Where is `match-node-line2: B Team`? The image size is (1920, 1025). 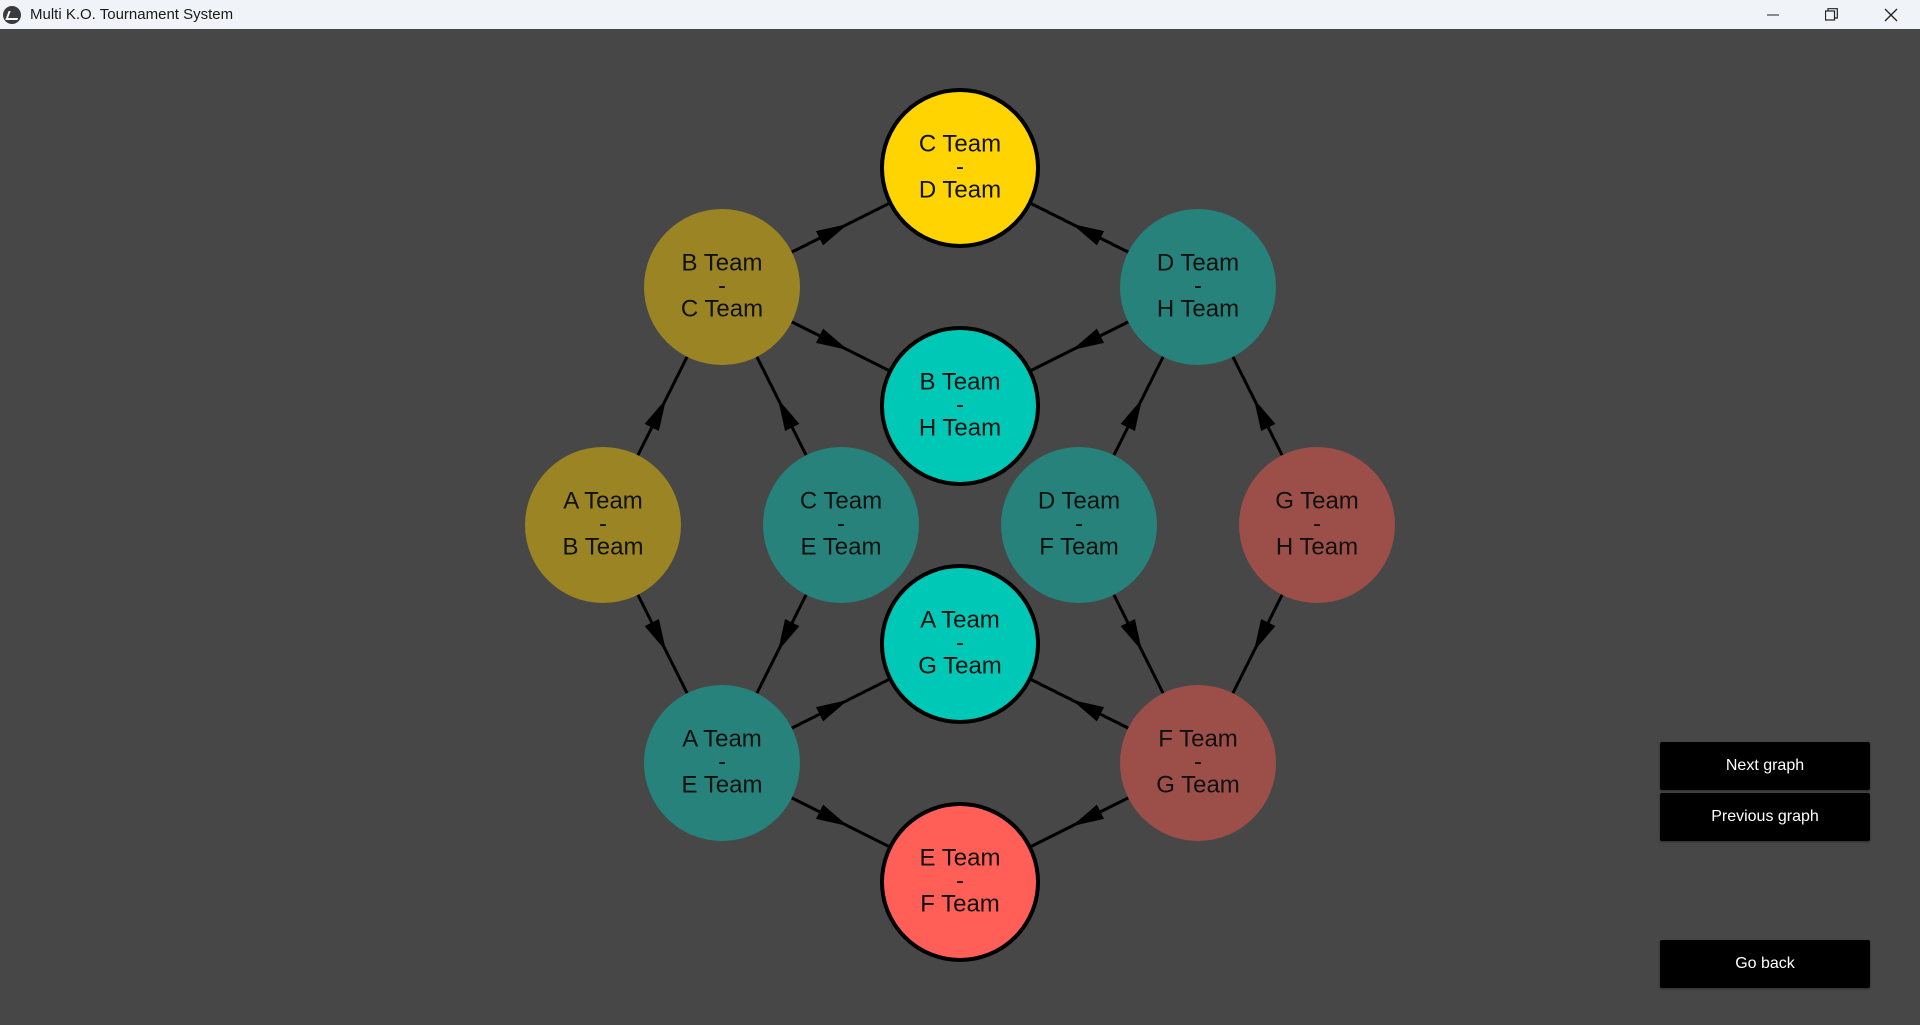 match-node-line2: B Team is located at coordinates (603, 546).